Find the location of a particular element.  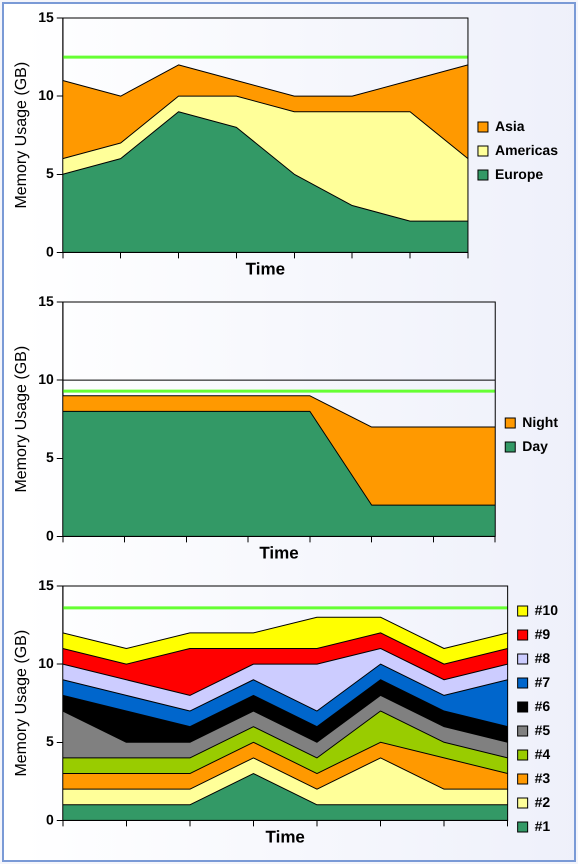

legend-label: #1 is located at coordinates (542, 826).